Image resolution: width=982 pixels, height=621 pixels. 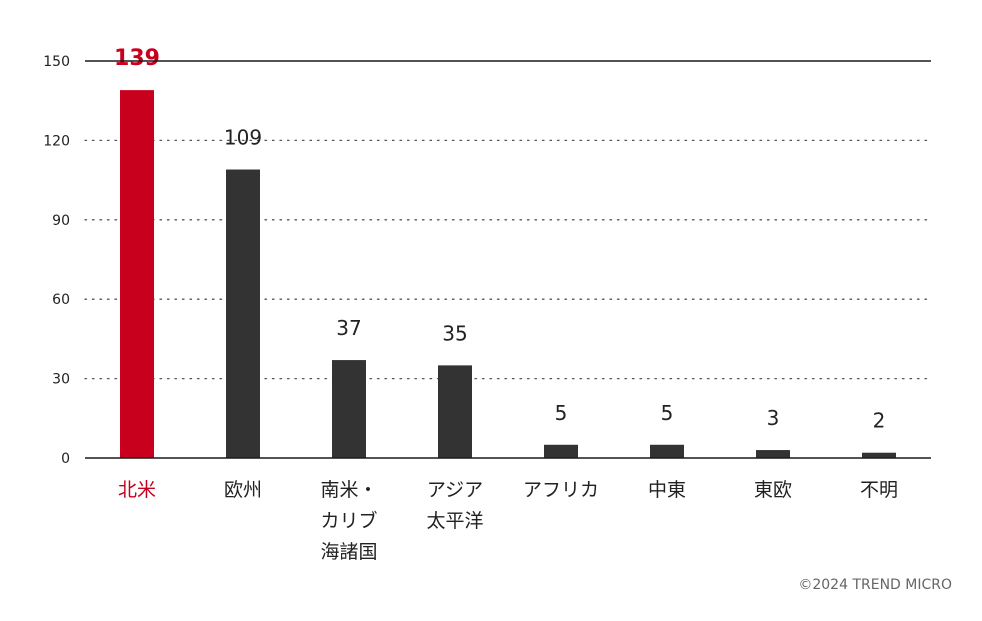 What do you see at coordinates (61, 300) in the screenshot?
I see `y-tick-label-60: 60` at bounding box center [61, 300].